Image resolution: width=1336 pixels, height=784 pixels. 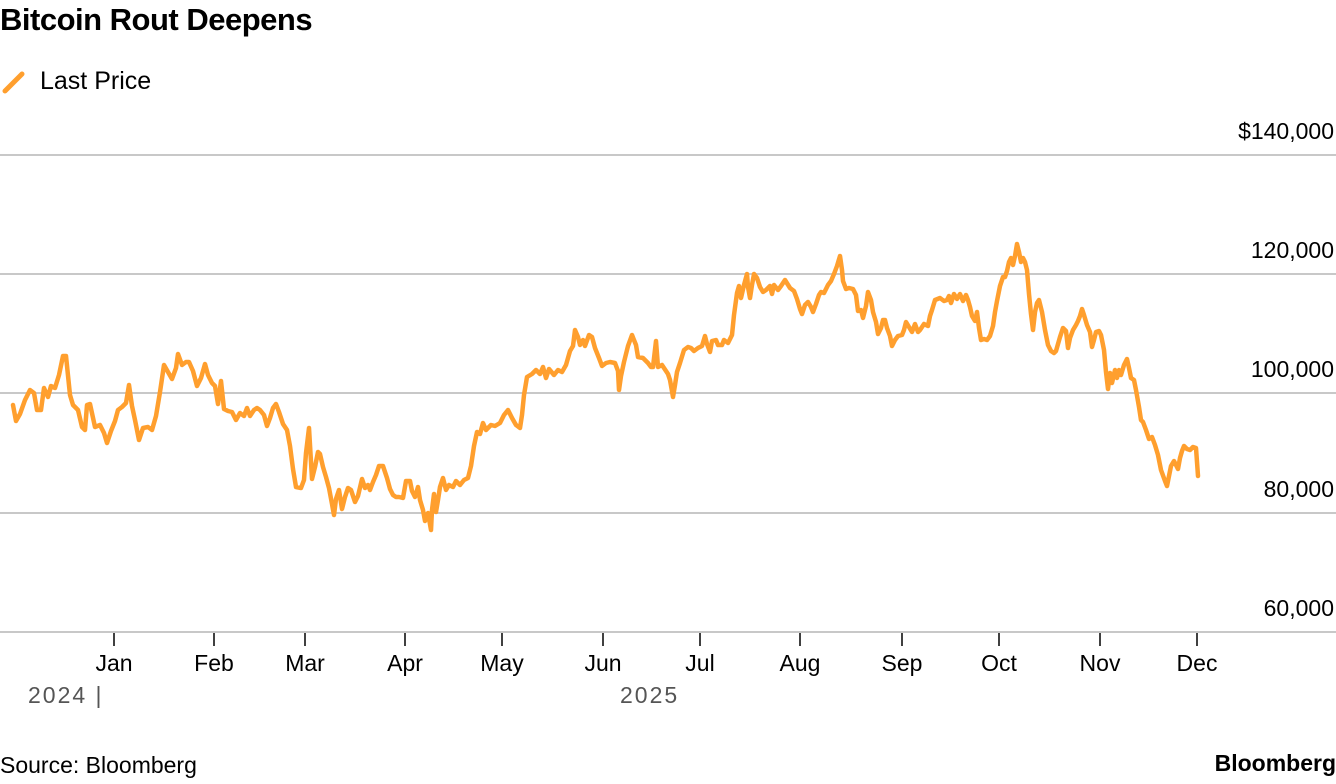 What do you see at coordinates (902, 663) in the screenshot?
I see `x-tick-sep: Sep` at bounding box center [902, 663].